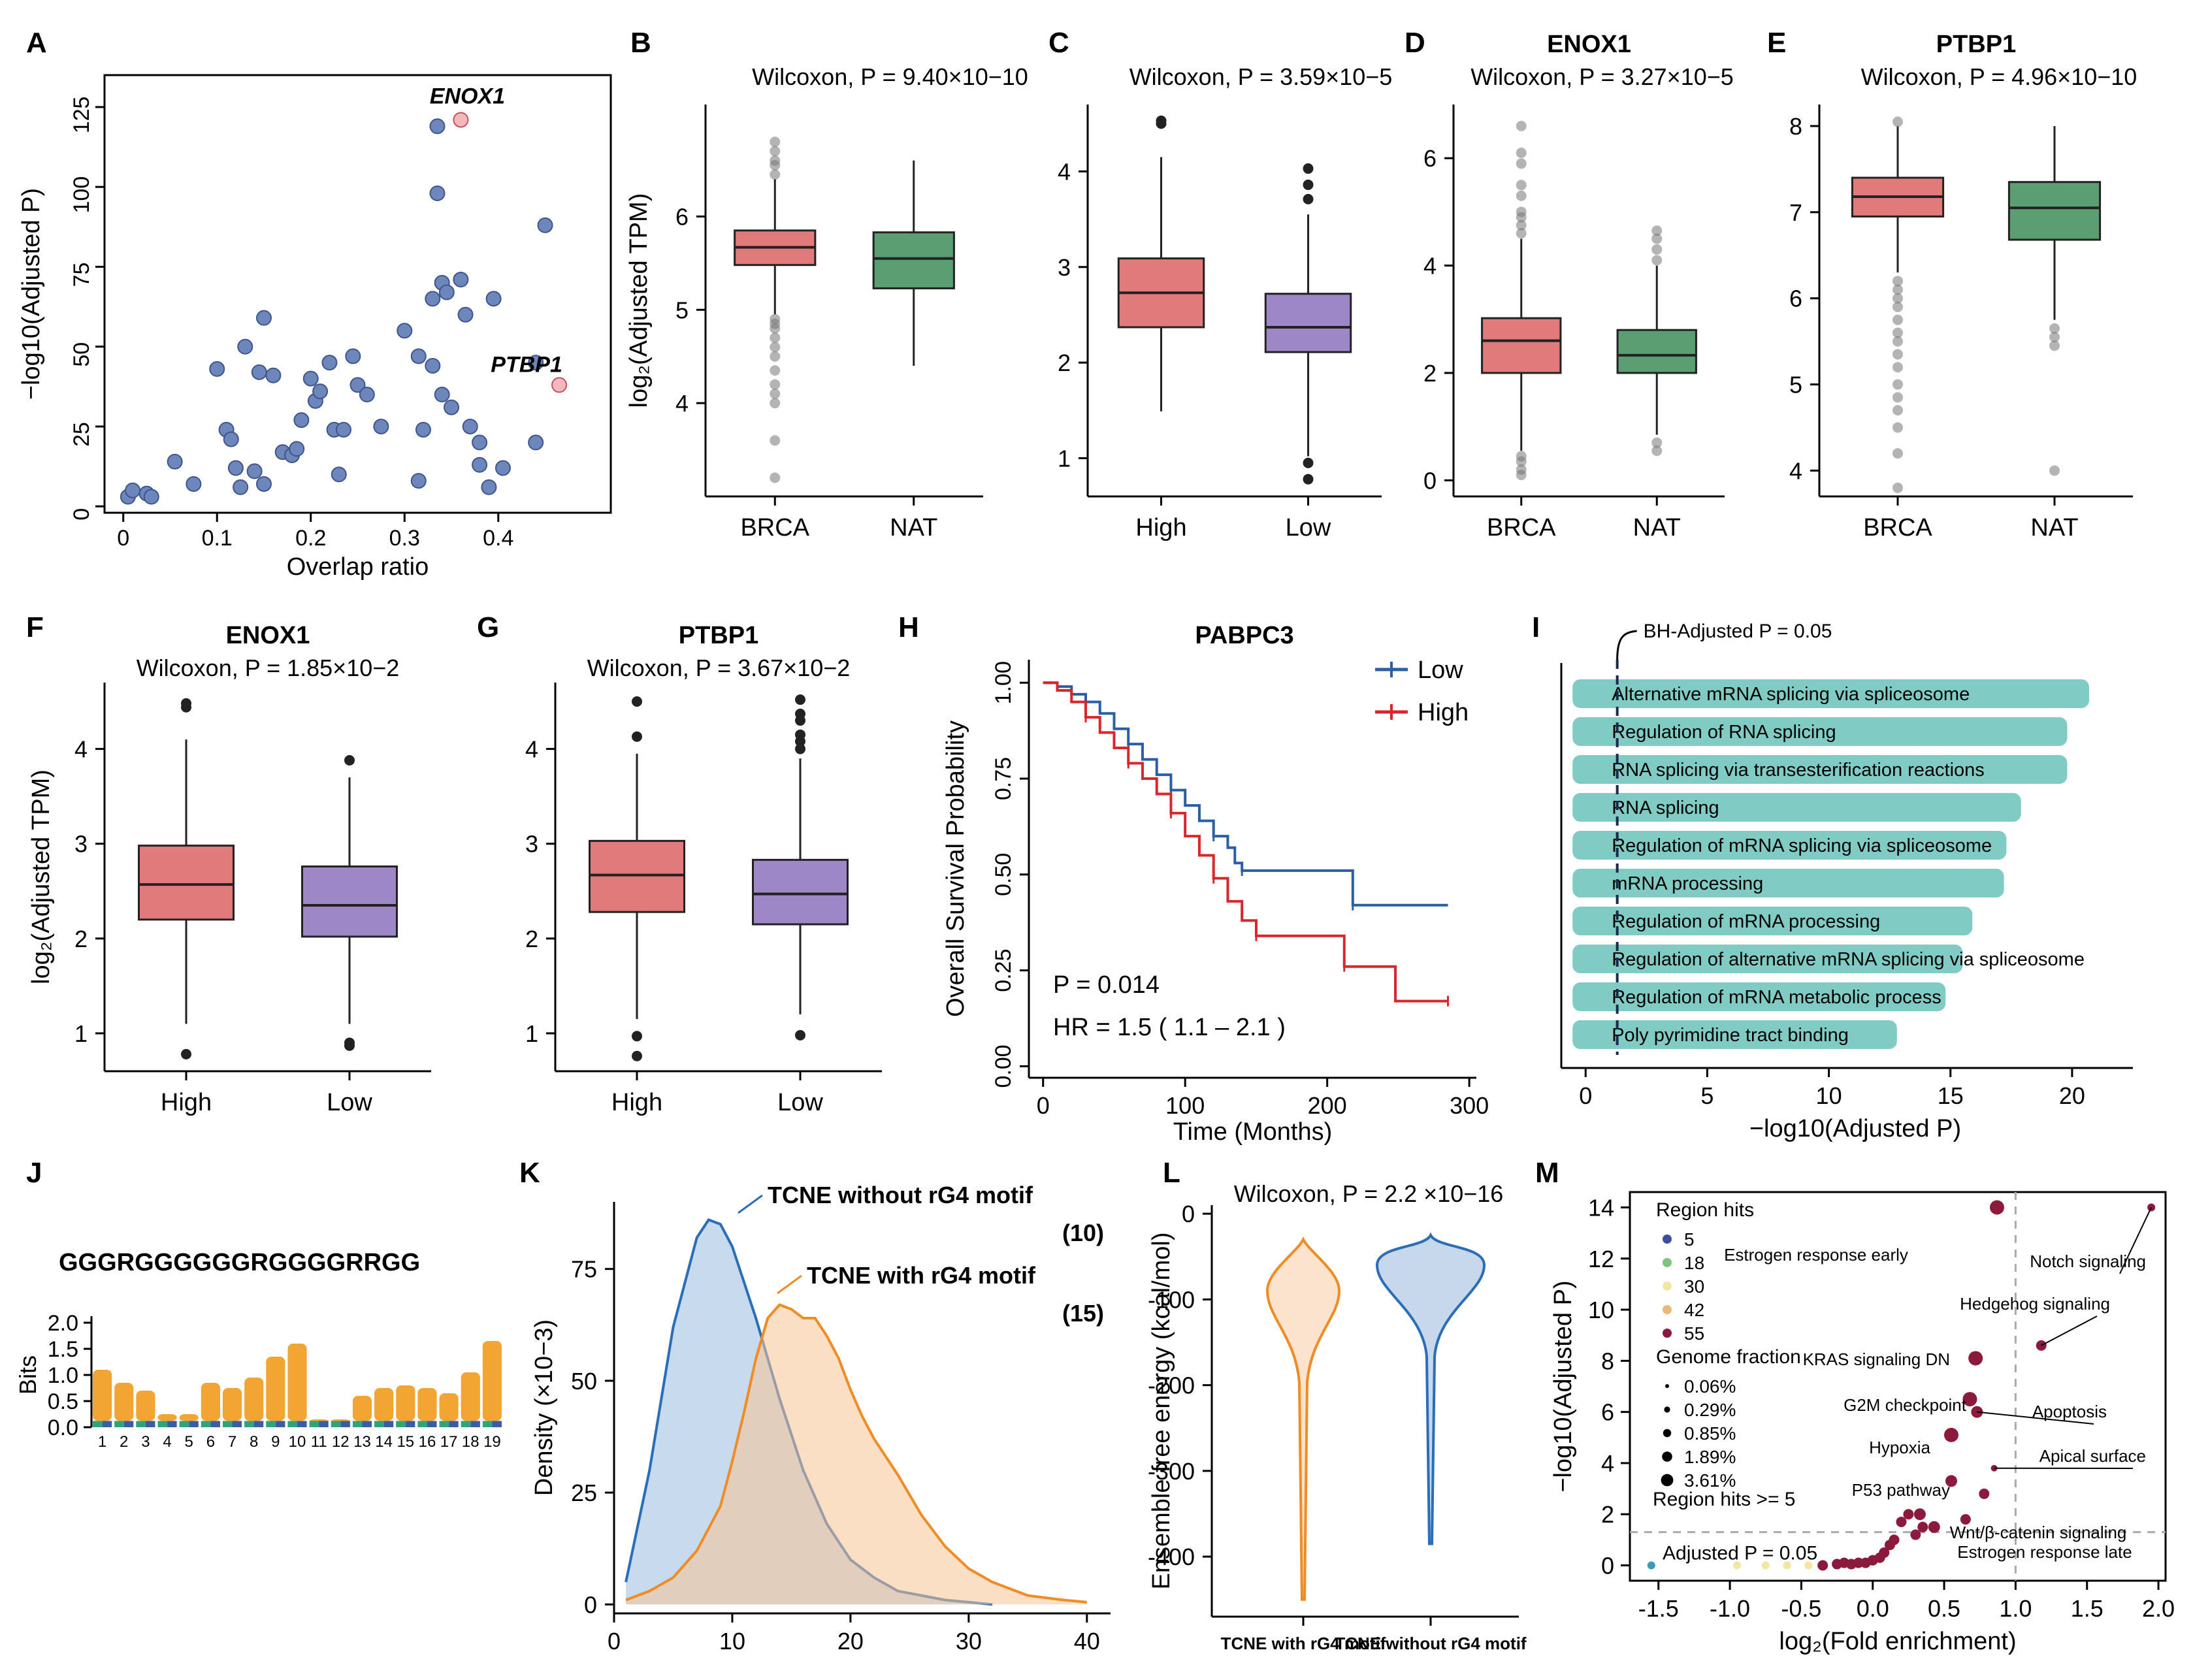 Image resolution: width=2193 pixels, height=1680 pixels. Describe the element at coordinates (2035, 1304) in the screenshot. I see `point-label: Hedgehog signaling` at that location.